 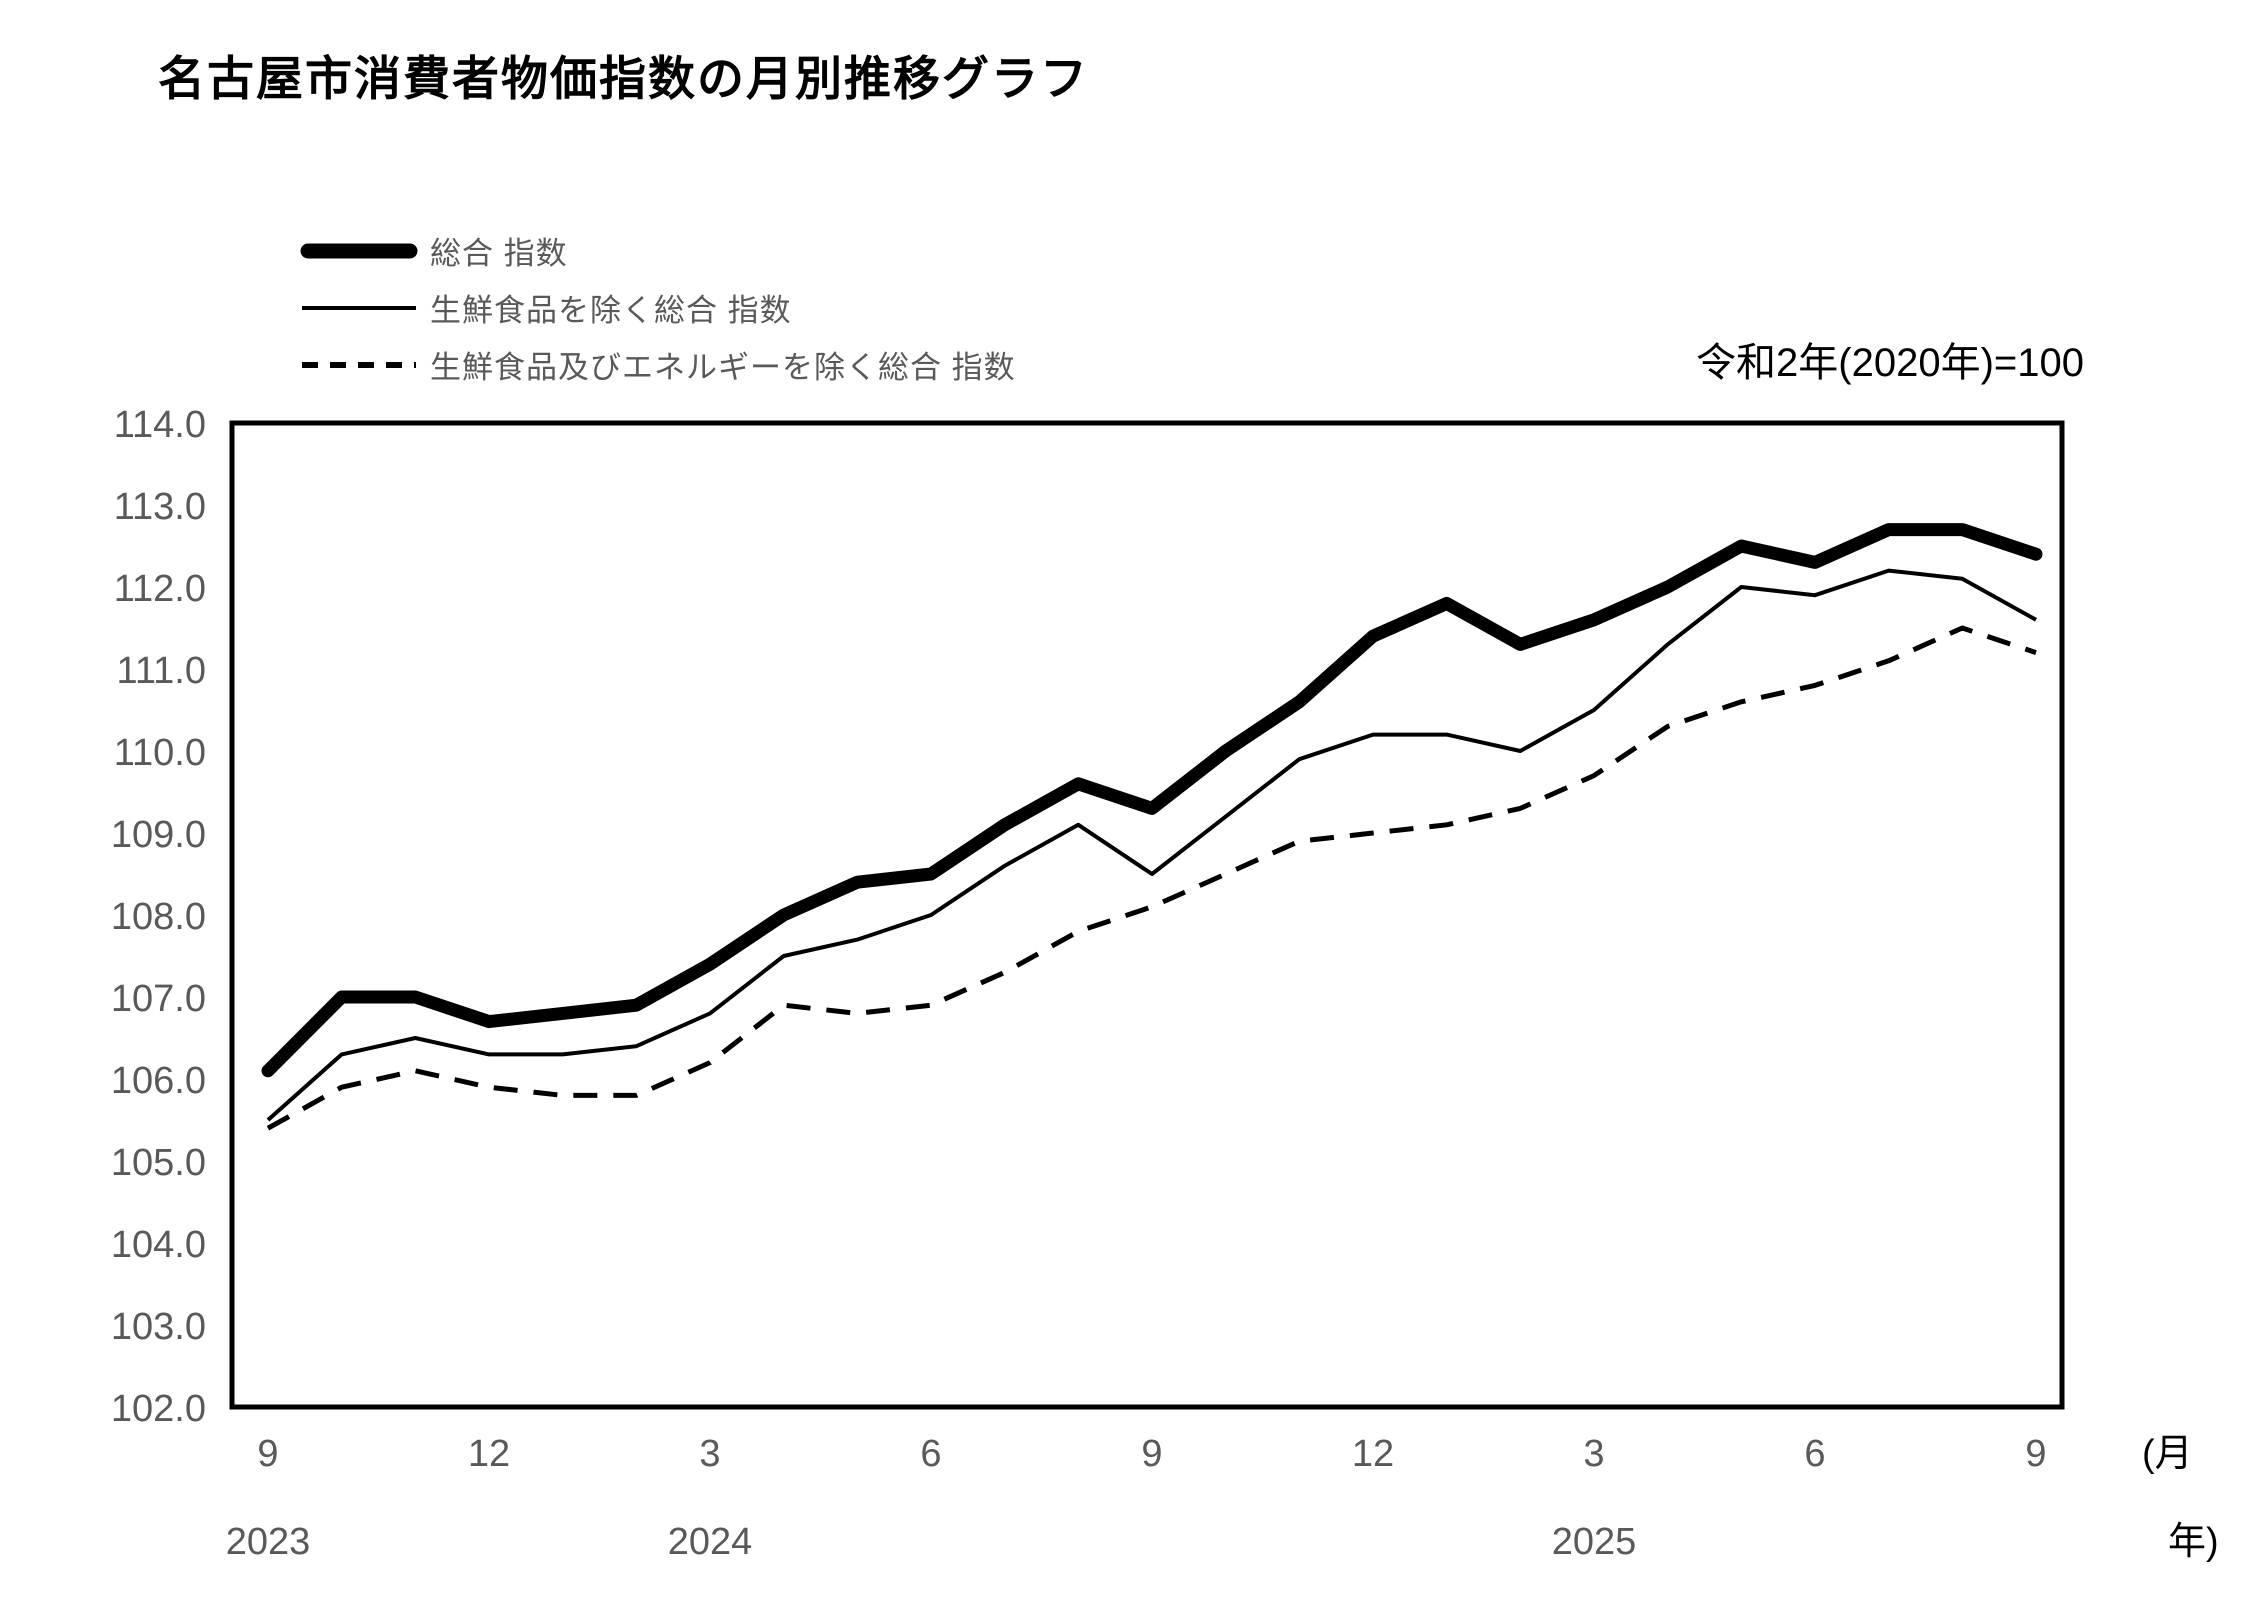 I want to click on y-tick-label: 109.0, so click(x=158, y=835).